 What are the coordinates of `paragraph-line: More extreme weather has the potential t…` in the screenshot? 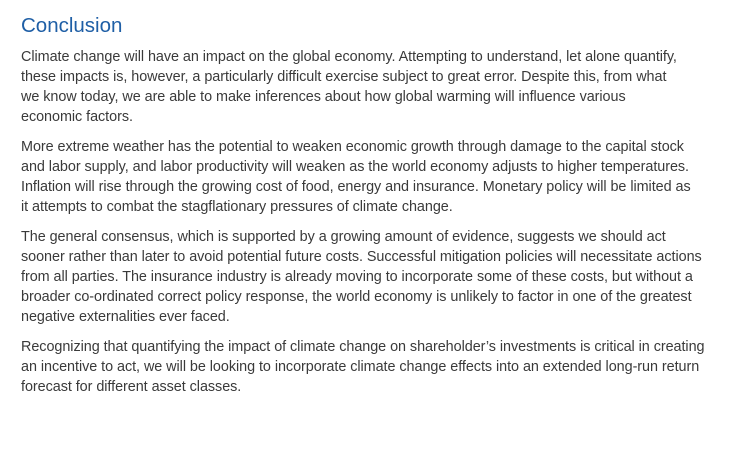 It's located at (352, 147).